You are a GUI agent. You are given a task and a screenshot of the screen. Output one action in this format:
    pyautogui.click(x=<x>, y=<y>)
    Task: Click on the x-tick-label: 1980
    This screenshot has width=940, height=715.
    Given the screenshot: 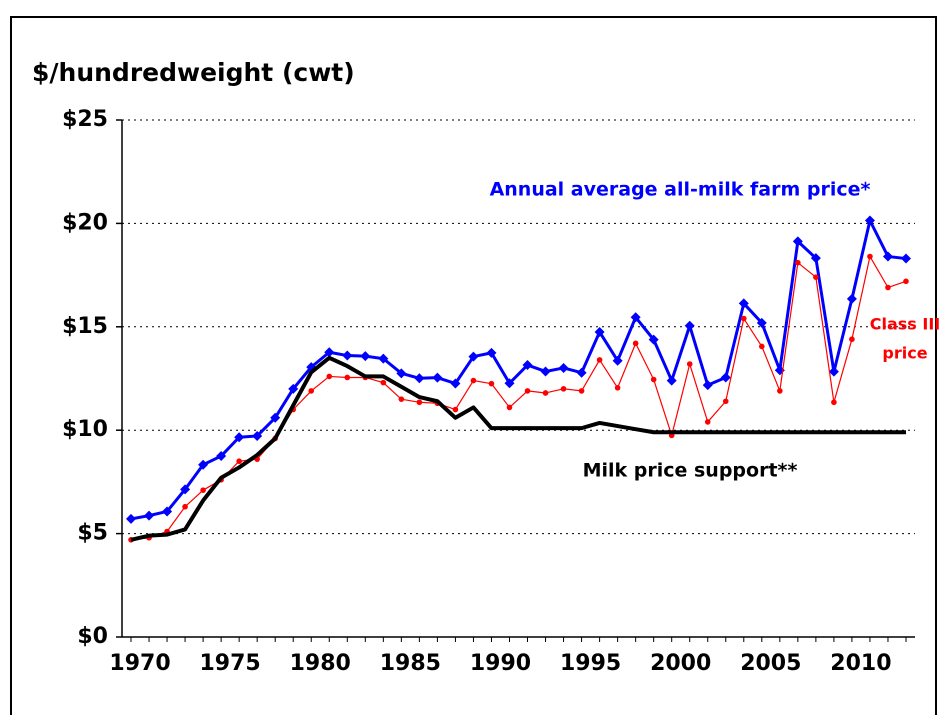 What is the action you would take?
    pyautogui.click(x=320, y=663)
    